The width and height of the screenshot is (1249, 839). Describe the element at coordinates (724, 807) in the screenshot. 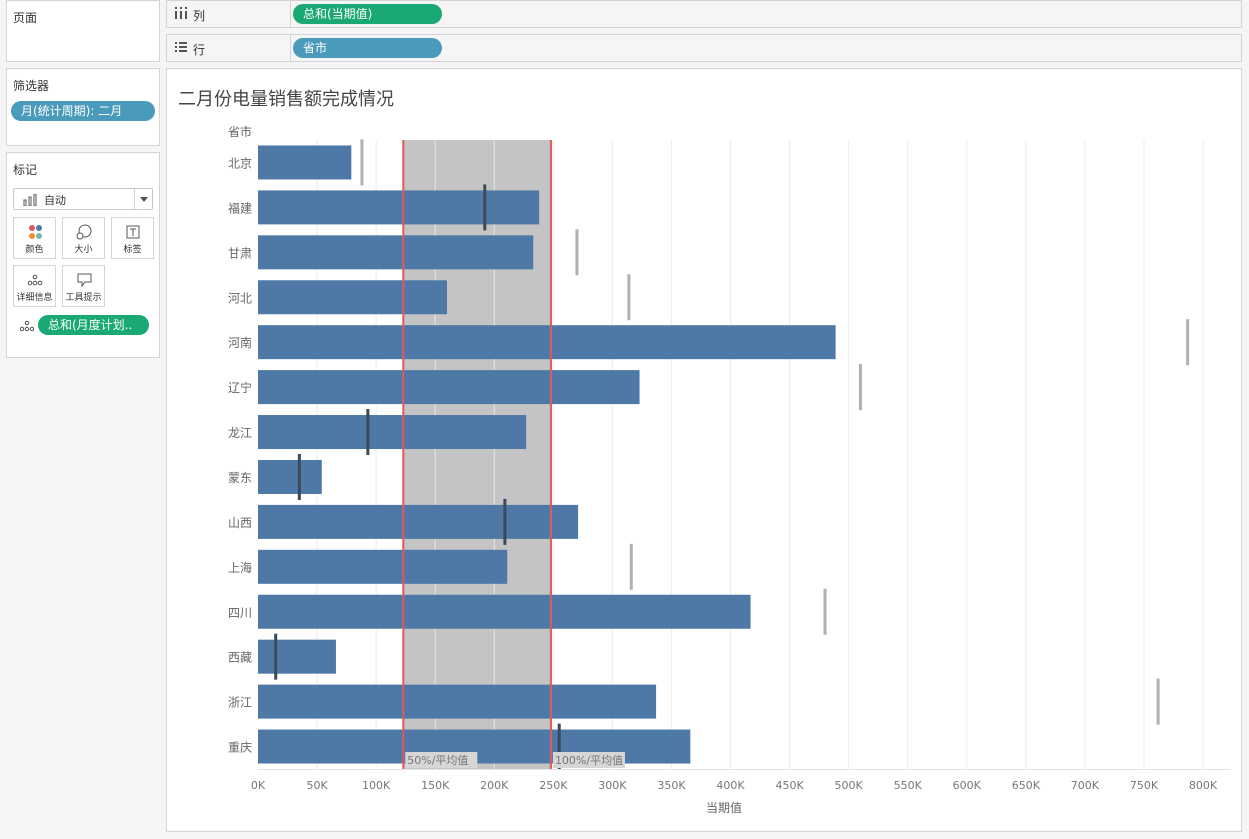

I see `x-axis-title: 当期值` at that location.